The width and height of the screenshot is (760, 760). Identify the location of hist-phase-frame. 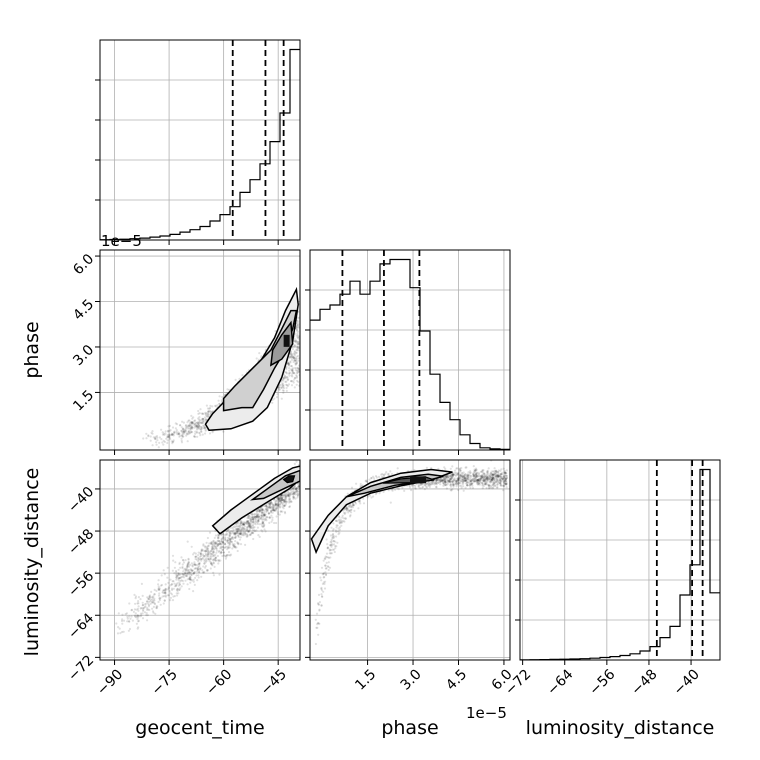
(410, 350).